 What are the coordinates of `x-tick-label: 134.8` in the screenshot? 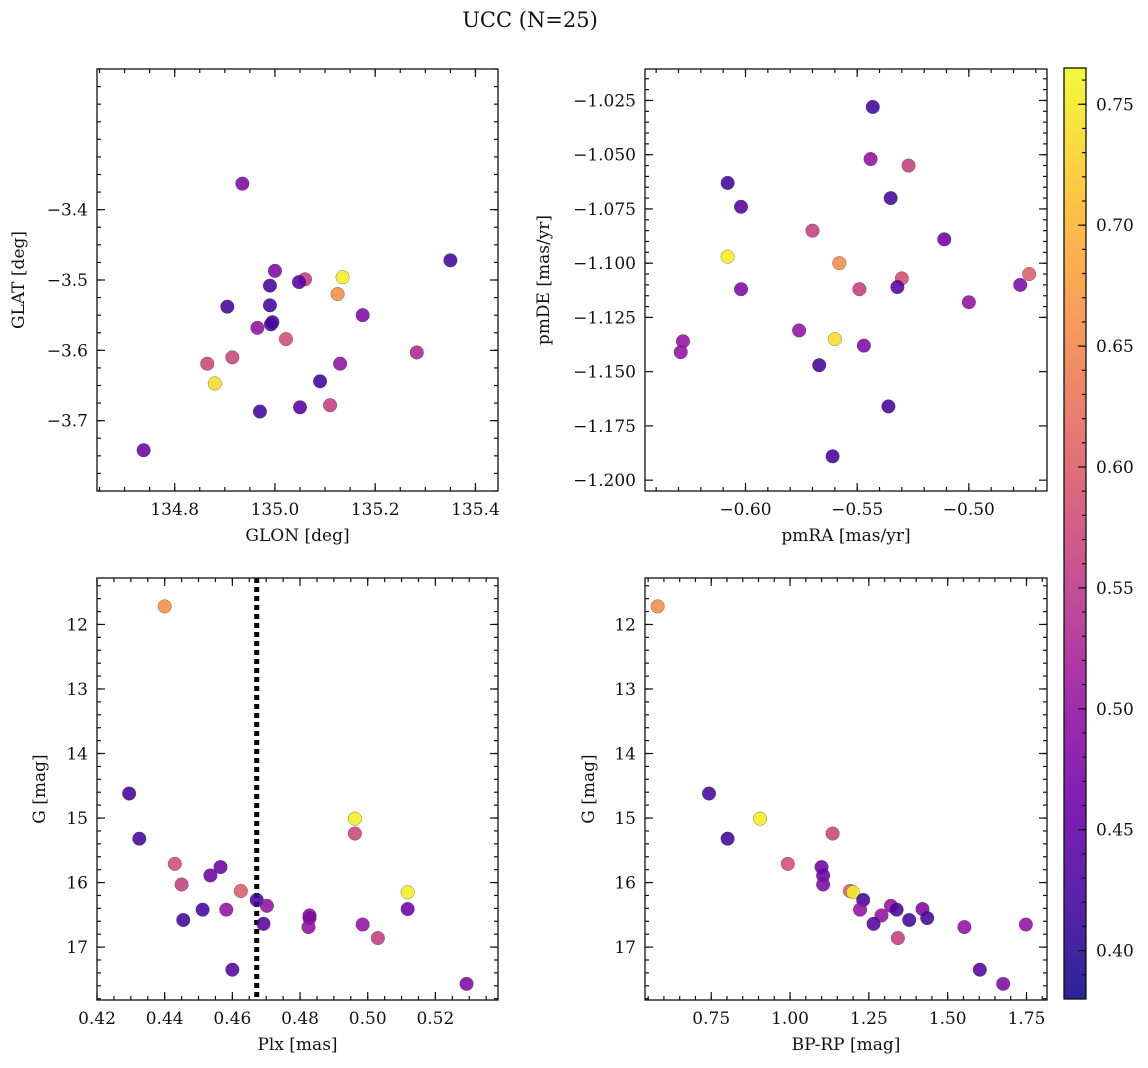 It's located at (174, 510).